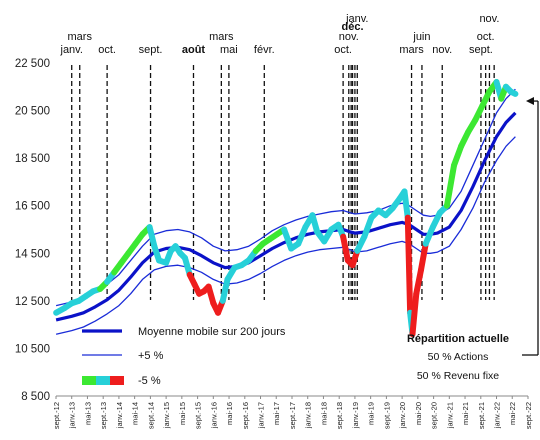 This screenshot has width=540, height=440. I want to click on x-tick-label: mai-13, so click(87, 413).